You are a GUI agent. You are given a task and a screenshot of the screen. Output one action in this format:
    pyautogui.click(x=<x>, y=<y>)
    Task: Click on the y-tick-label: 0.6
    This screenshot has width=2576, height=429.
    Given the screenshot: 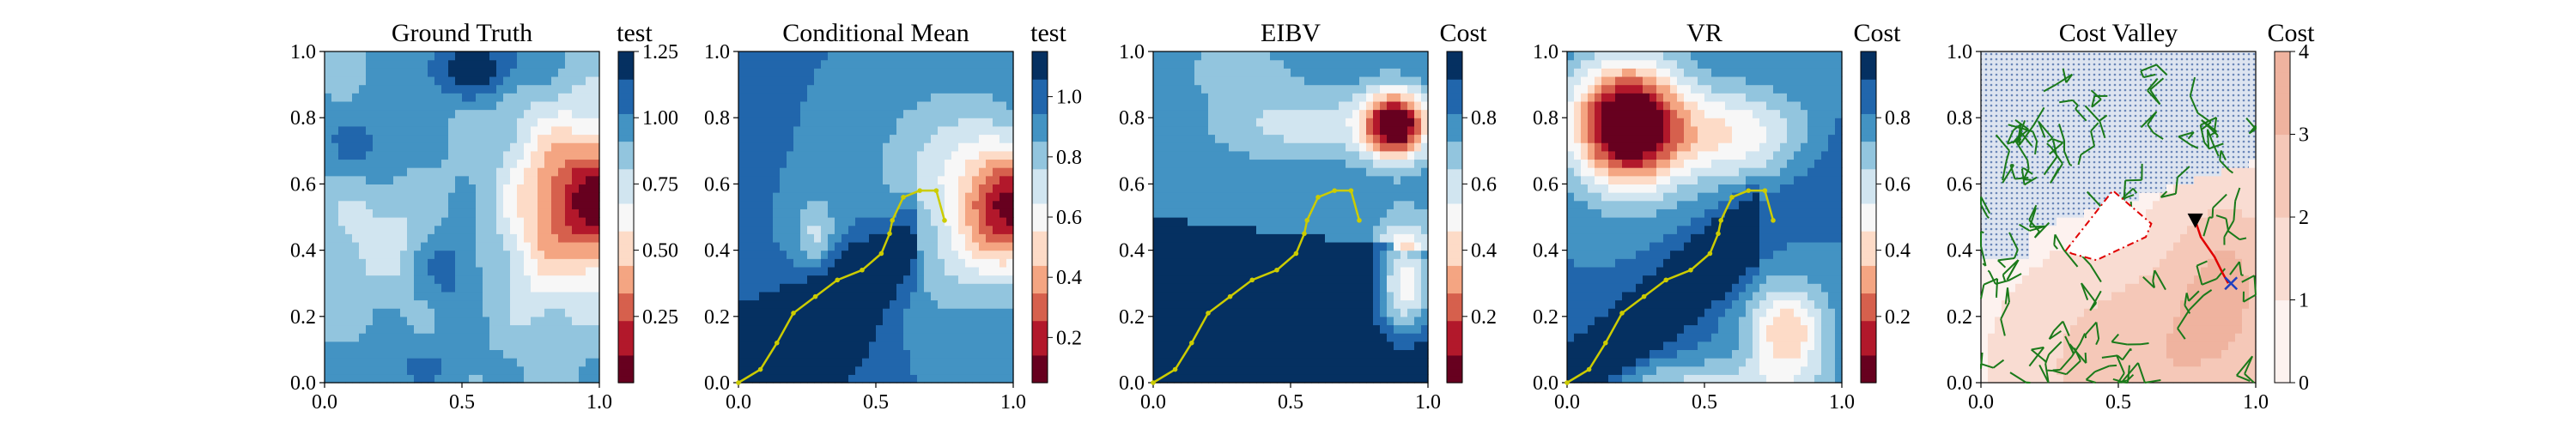 What is the action you would take?
    pyautogui.click(x=303, y=184)
    